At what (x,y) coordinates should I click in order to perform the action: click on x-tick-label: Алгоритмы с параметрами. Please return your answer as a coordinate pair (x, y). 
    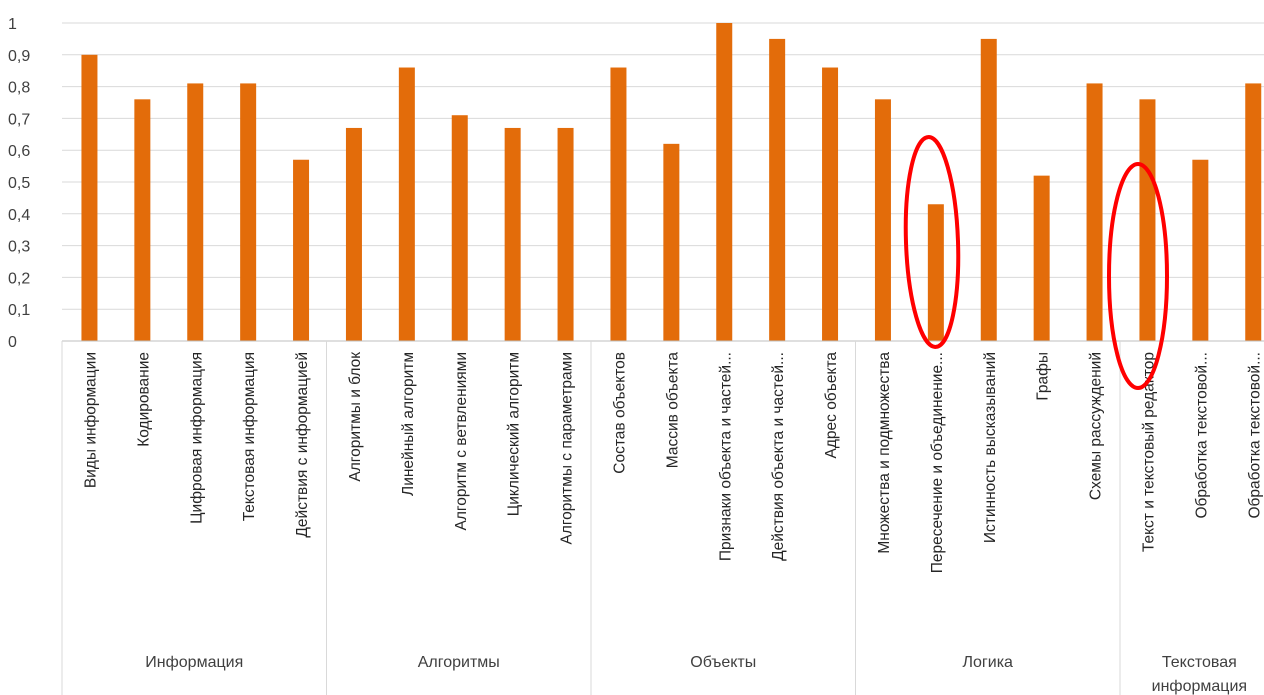
    Looking at the image, I should click on (567, 448).